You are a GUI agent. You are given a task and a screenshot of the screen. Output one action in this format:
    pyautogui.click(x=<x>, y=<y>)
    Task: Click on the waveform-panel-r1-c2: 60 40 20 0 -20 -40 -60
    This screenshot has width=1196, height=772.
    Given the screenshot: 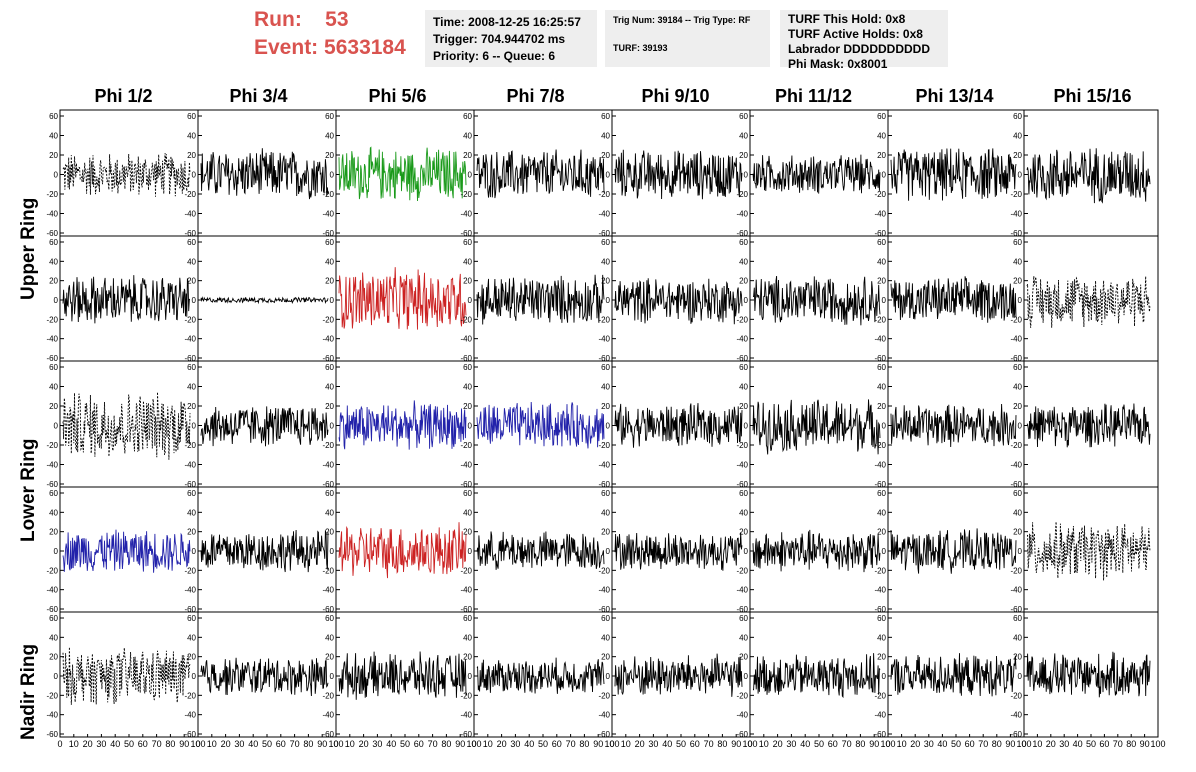 What is the action you would take?
    pyautogui.click(x=260, y=173)
    